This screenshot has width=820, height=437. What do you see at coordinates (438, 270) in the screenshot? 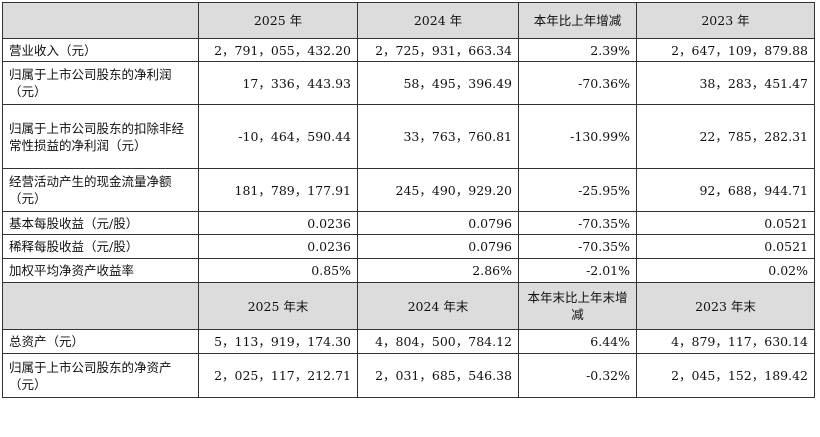
I see `value-2024: 2.86%` at bounding box center [438, 270].